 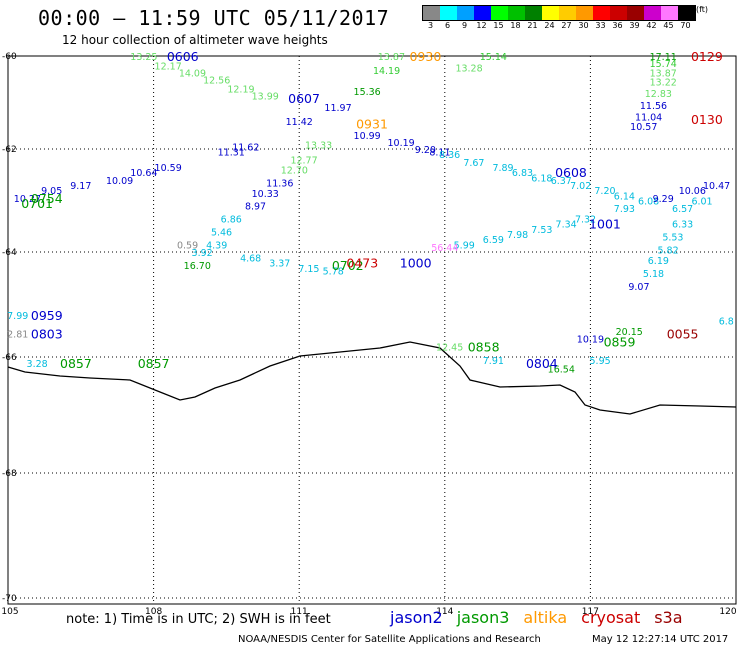 I want to click on lat-tick-label: -60, so click(x=9, y=57).